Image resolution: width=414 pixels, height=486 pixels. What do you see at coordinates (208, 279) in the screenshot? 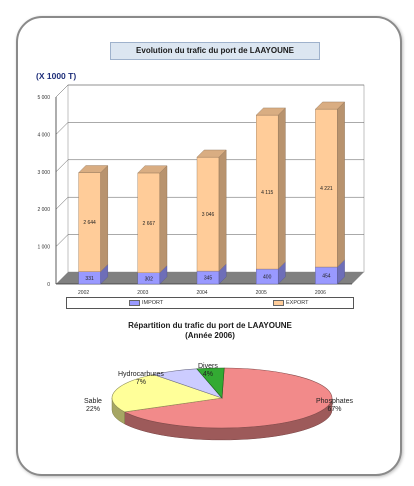
I see `data-label-import-2004: 345` at bounding box center [208, 279].